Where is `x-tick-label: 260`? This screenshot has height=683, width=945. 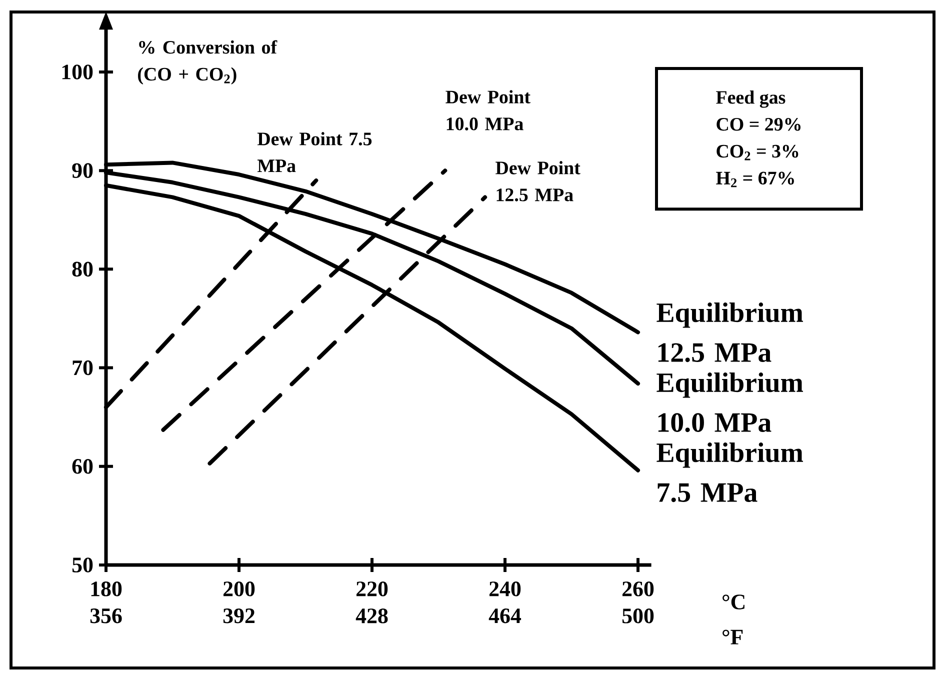 x-tick-label: 260 is located at coordinates (638, 589).